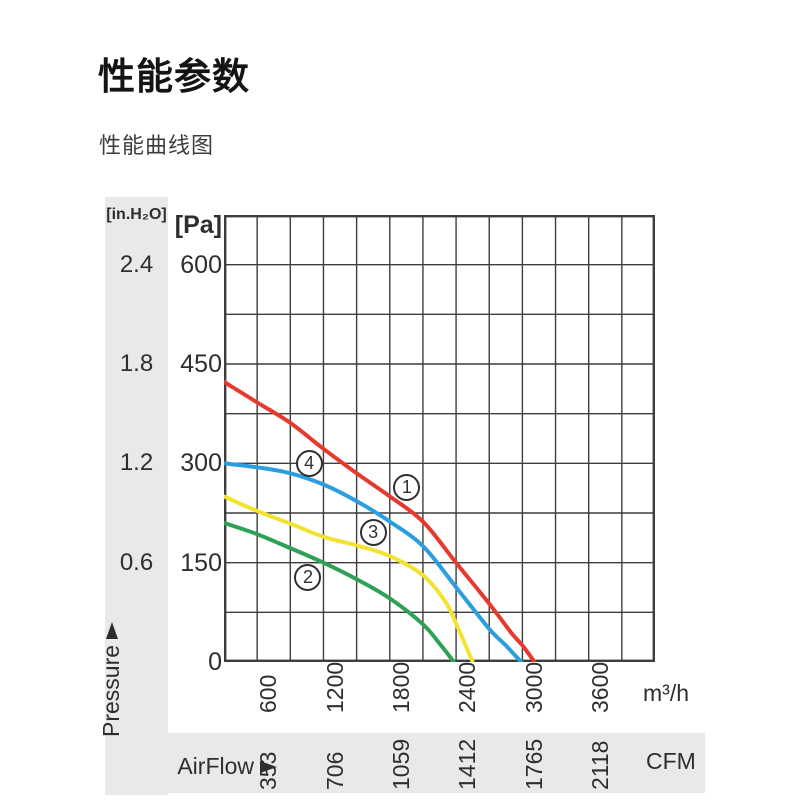  I want to click on right-arrow-icon, so click(268, 767).